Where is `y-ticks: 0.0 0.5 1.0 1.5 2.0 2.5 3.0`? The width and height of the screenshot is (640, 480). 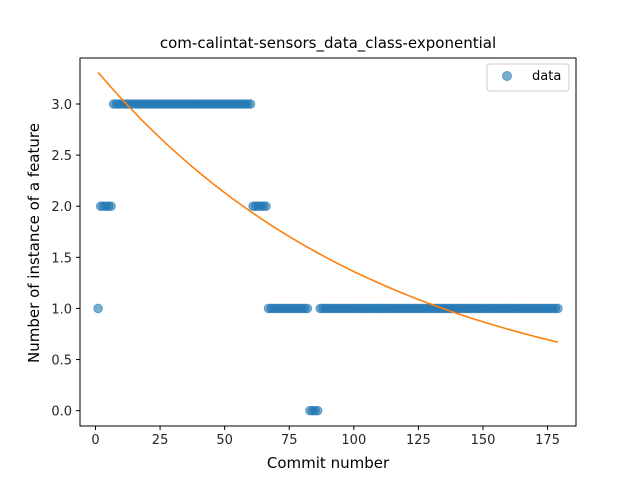 y-ticks: 0.0 0.5 1.0 1.5 2.0 2.5 3.0 is located at coordinates (65, 259).